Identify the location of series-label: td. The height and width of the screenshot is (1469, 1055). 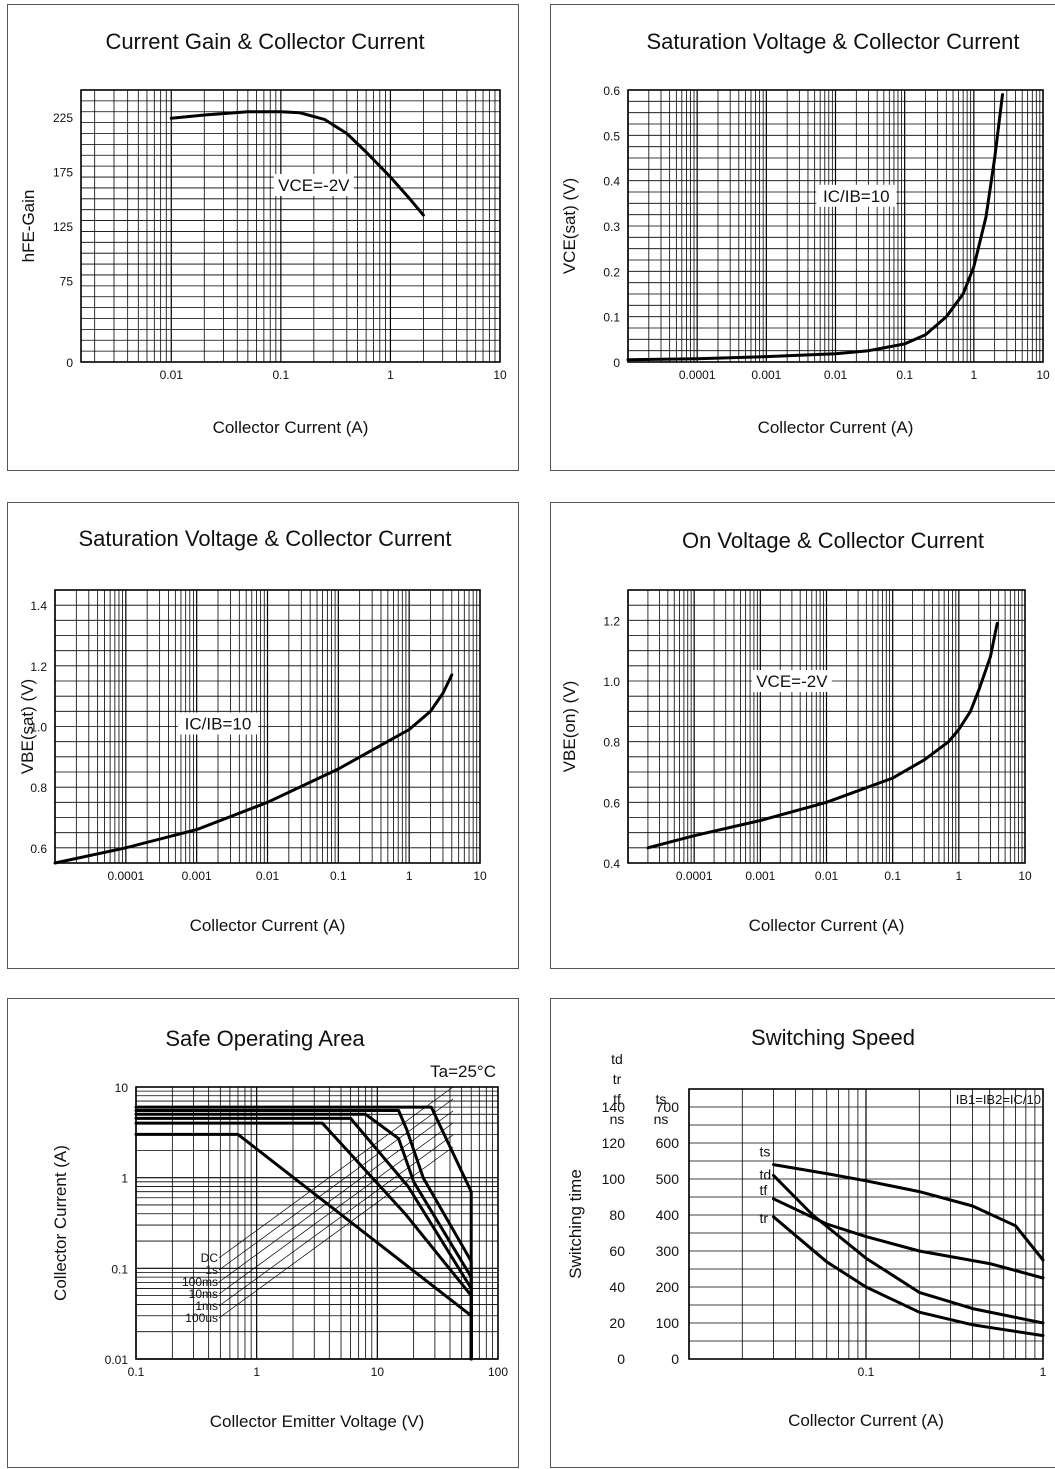
(765, 1174).